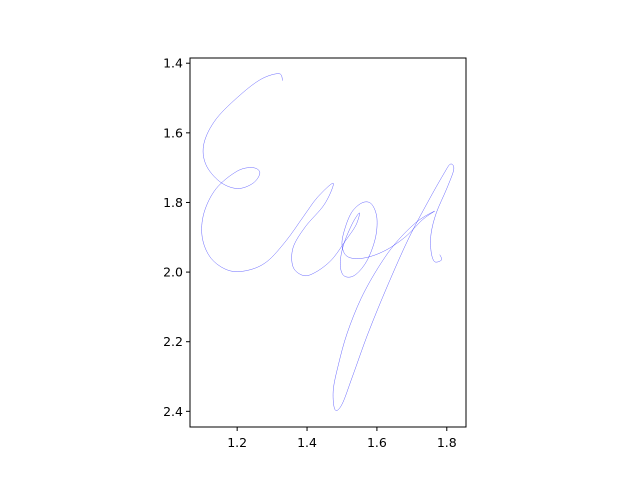 The image size is (640, 480). What do you see at coordinates (173, 341) in the screenshot?
I see `y-tick-label: 2.2` at bounding box center [173, 341].